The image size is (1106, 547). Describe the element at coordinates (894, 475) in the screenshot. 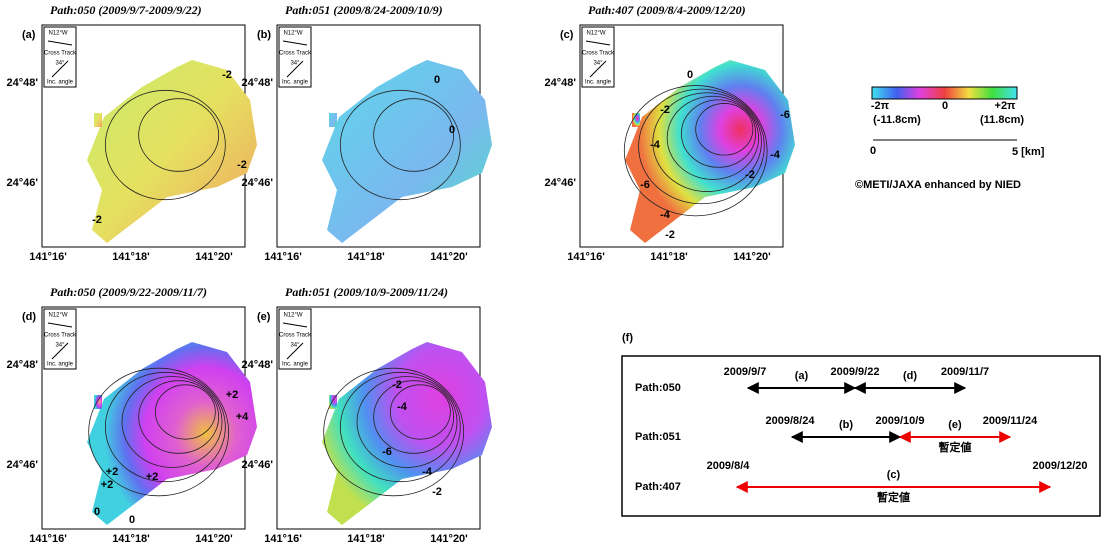

I see `span-label: (c)` at that location.